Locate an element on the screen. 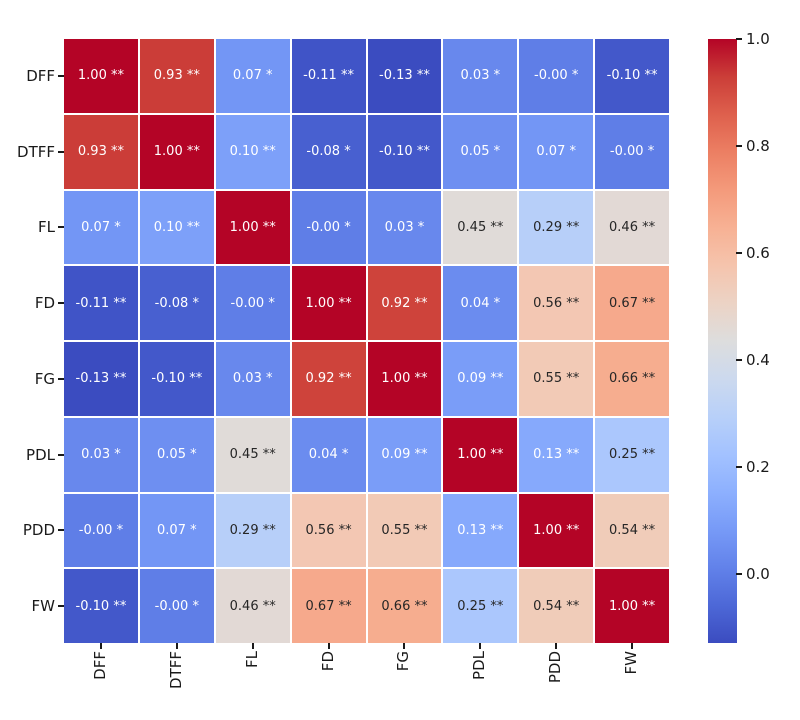 Image resolution: width=800 pixels, height=720 pixels. y-tick-label: DFF is located at coordinates (40, 75).